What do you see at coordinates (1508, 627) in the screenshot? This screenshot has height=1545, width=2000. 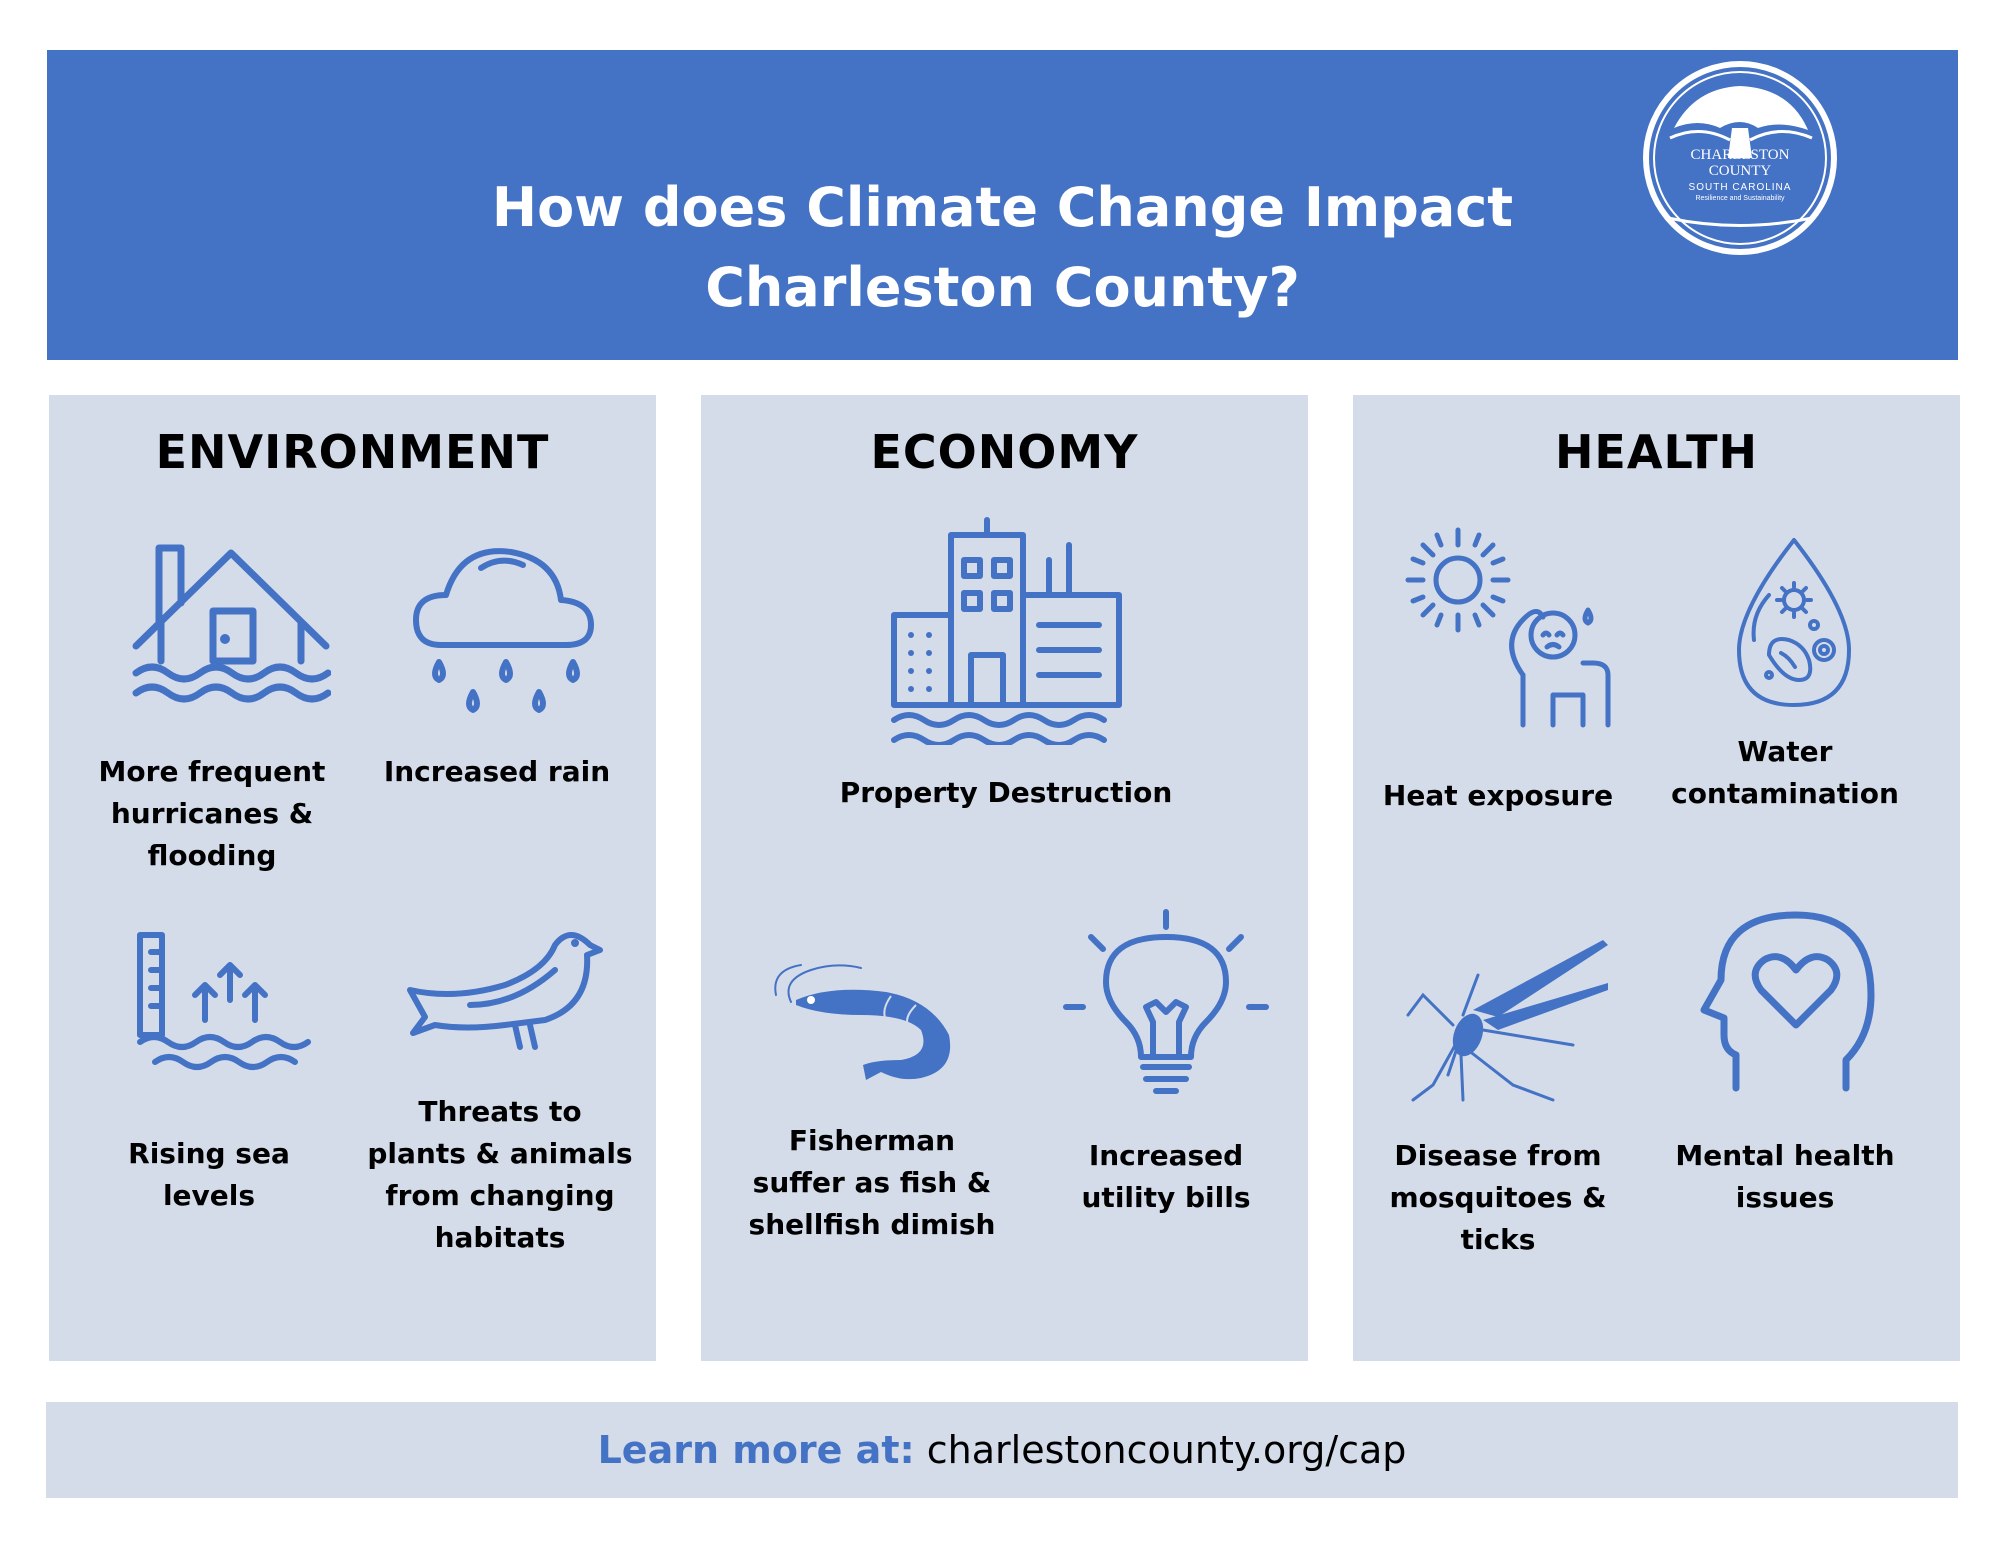 I see `sun-sweating-person-icon` at bounding box center [1508, 627].